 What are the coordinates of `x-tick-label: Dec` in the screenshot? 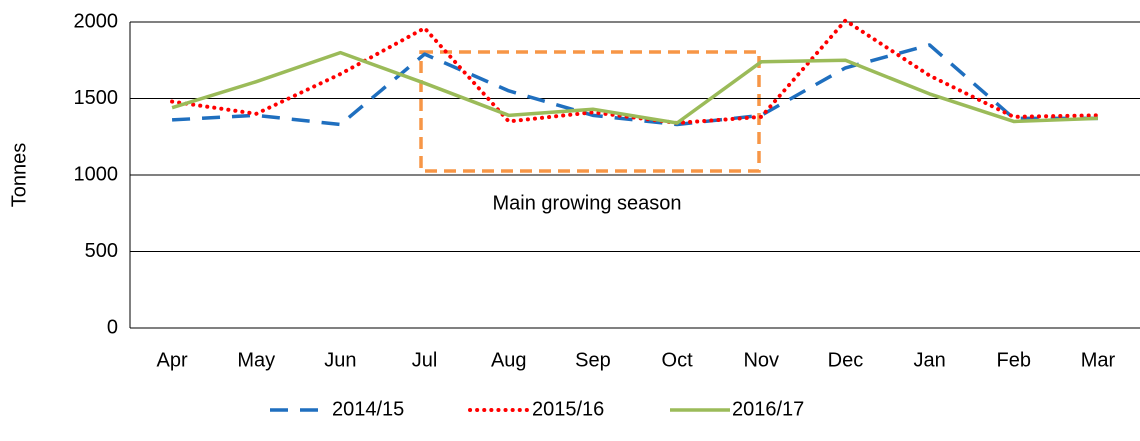 It's located at (846, 360).